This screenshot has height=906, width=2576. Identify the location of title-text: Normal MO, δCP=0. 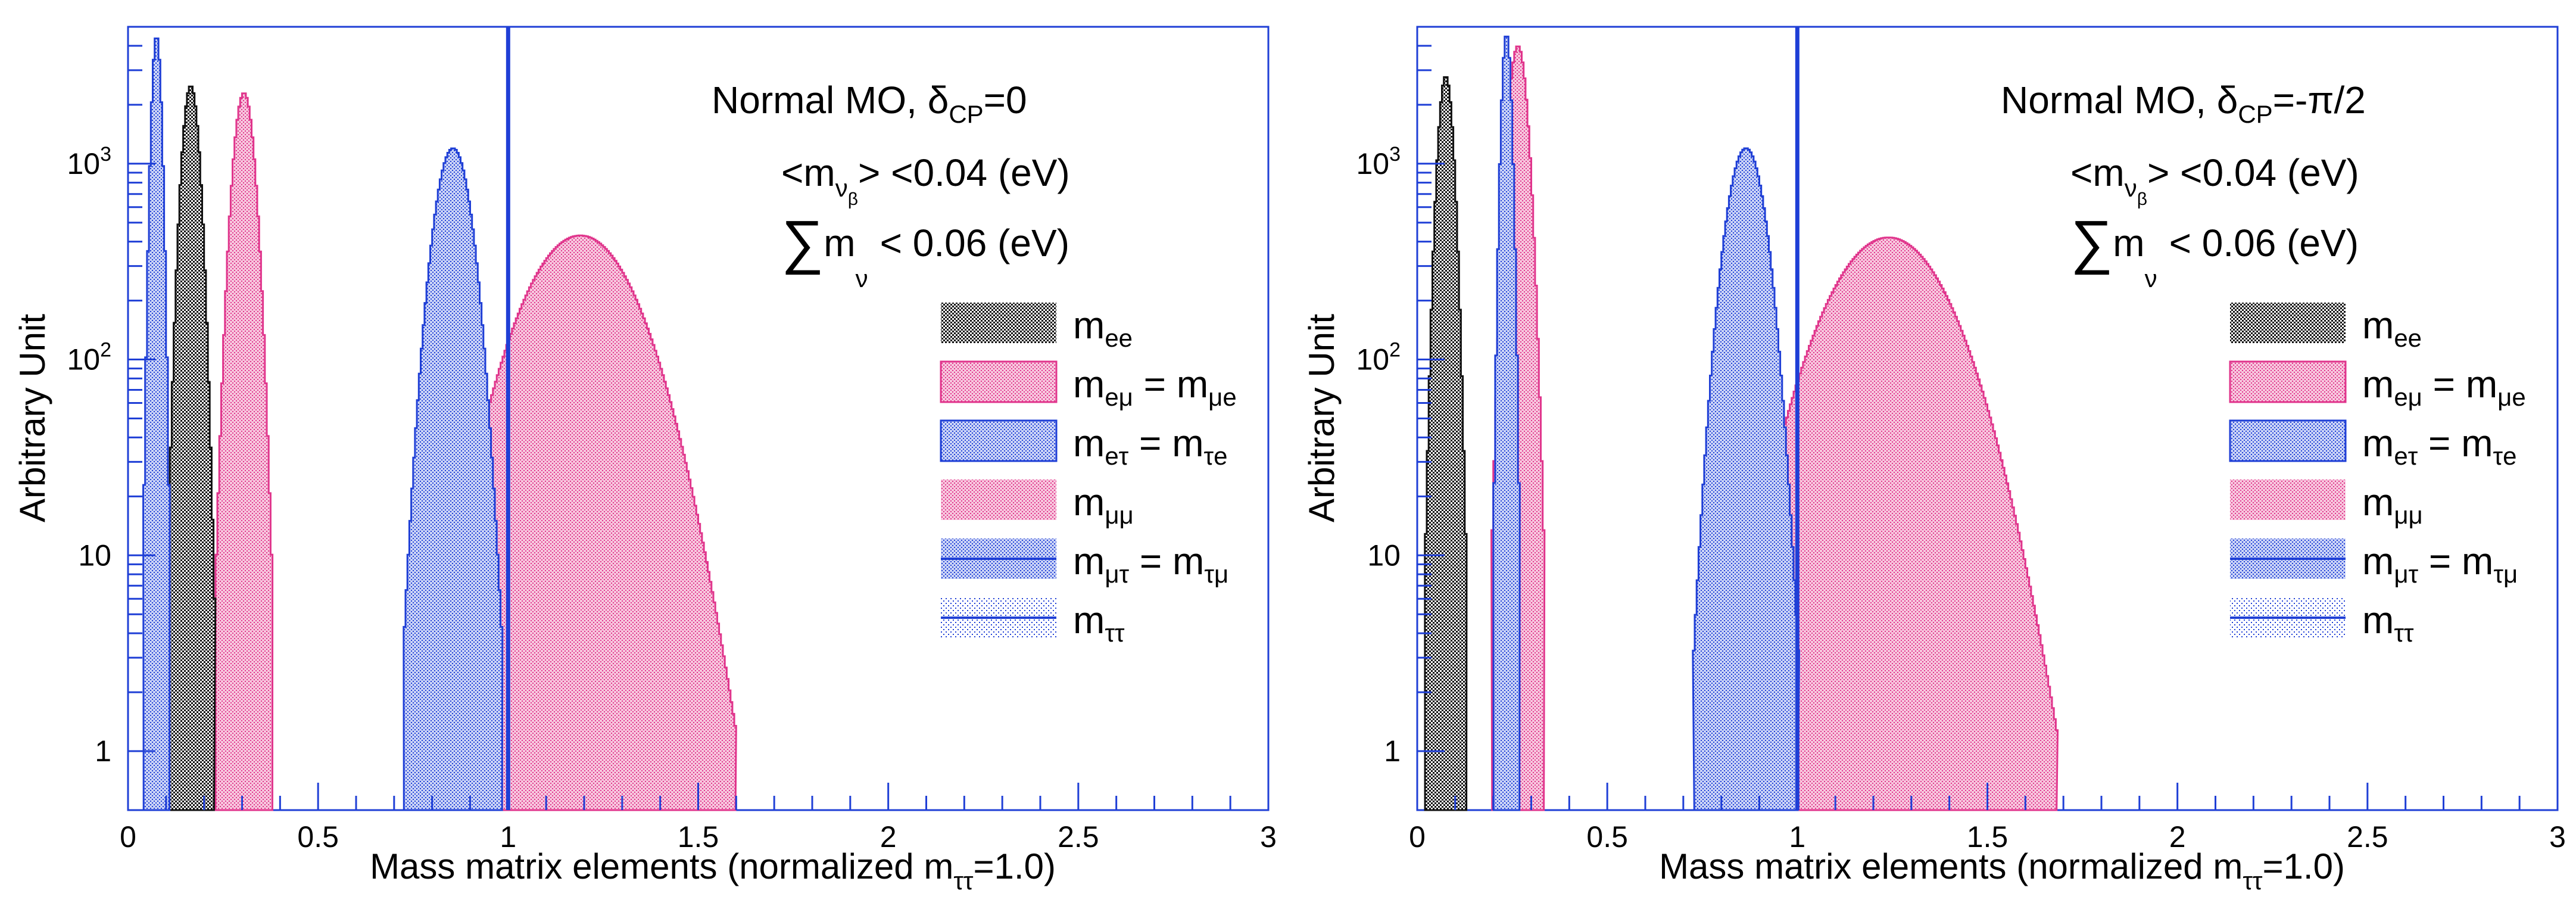
(870, 104).